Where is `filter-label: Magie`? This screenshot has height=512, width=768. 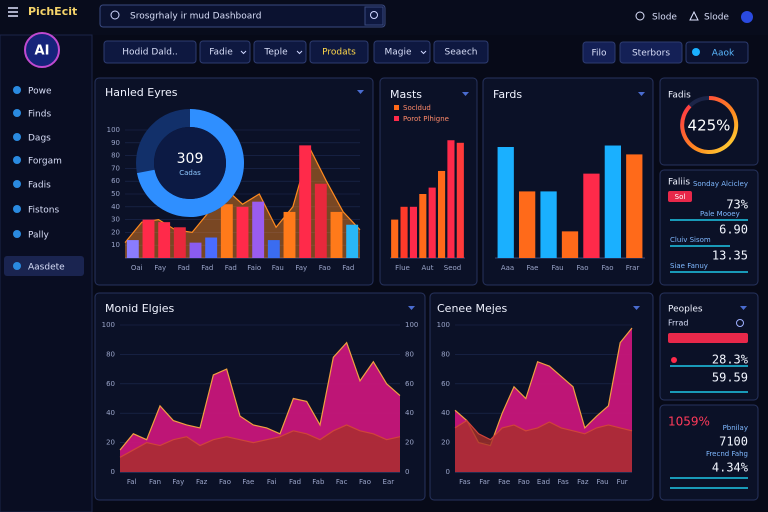
filter-label: Magie is located at coordinates (397, 53).